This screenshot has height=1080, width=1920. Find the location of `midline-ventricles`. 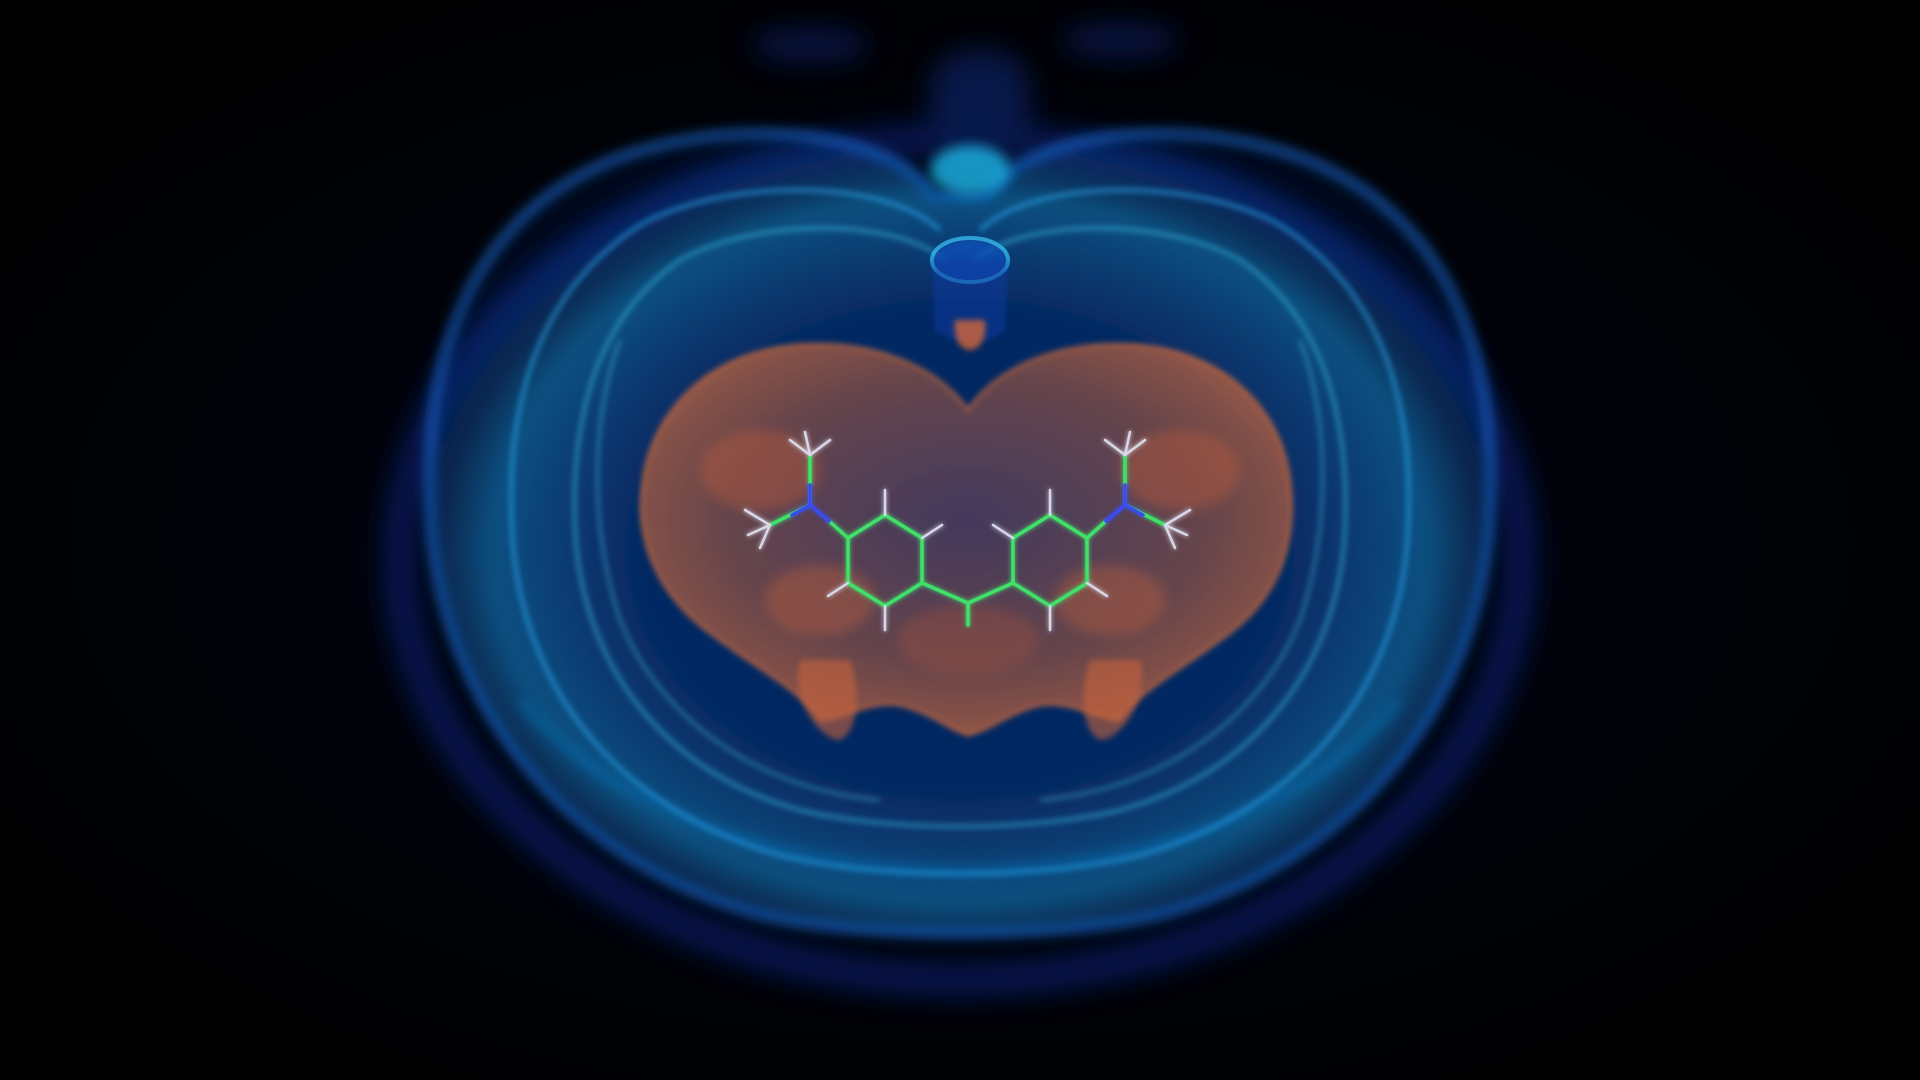

midline-ventricles is located at coordinates (970, 247).